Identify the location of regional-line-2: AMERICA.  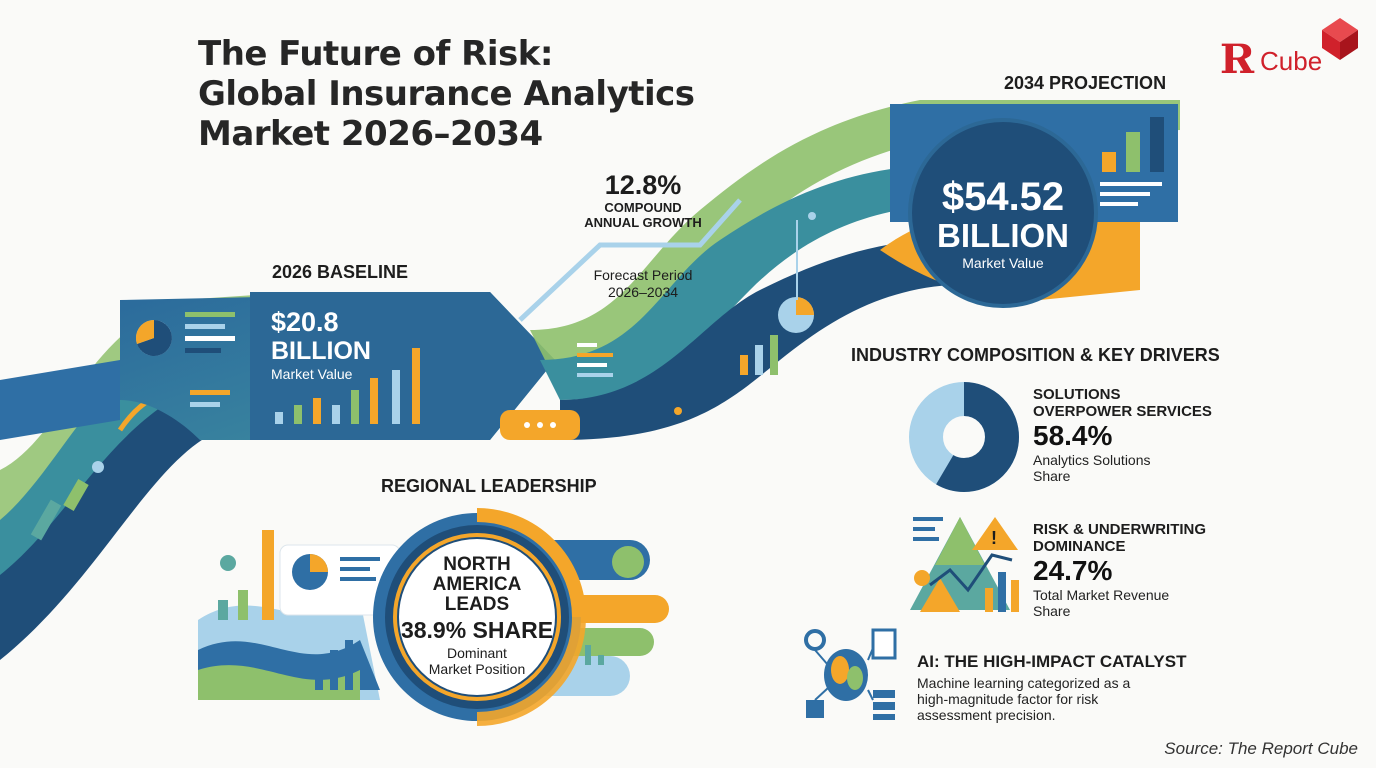
(477, 584).